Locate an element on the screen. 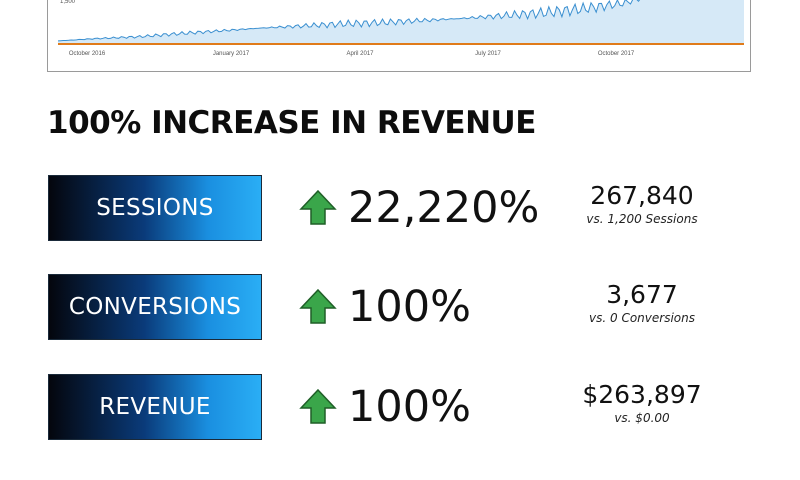  stat-block: 267,840 vs. 1,200 Sessions is located at coordinates (642, 204).